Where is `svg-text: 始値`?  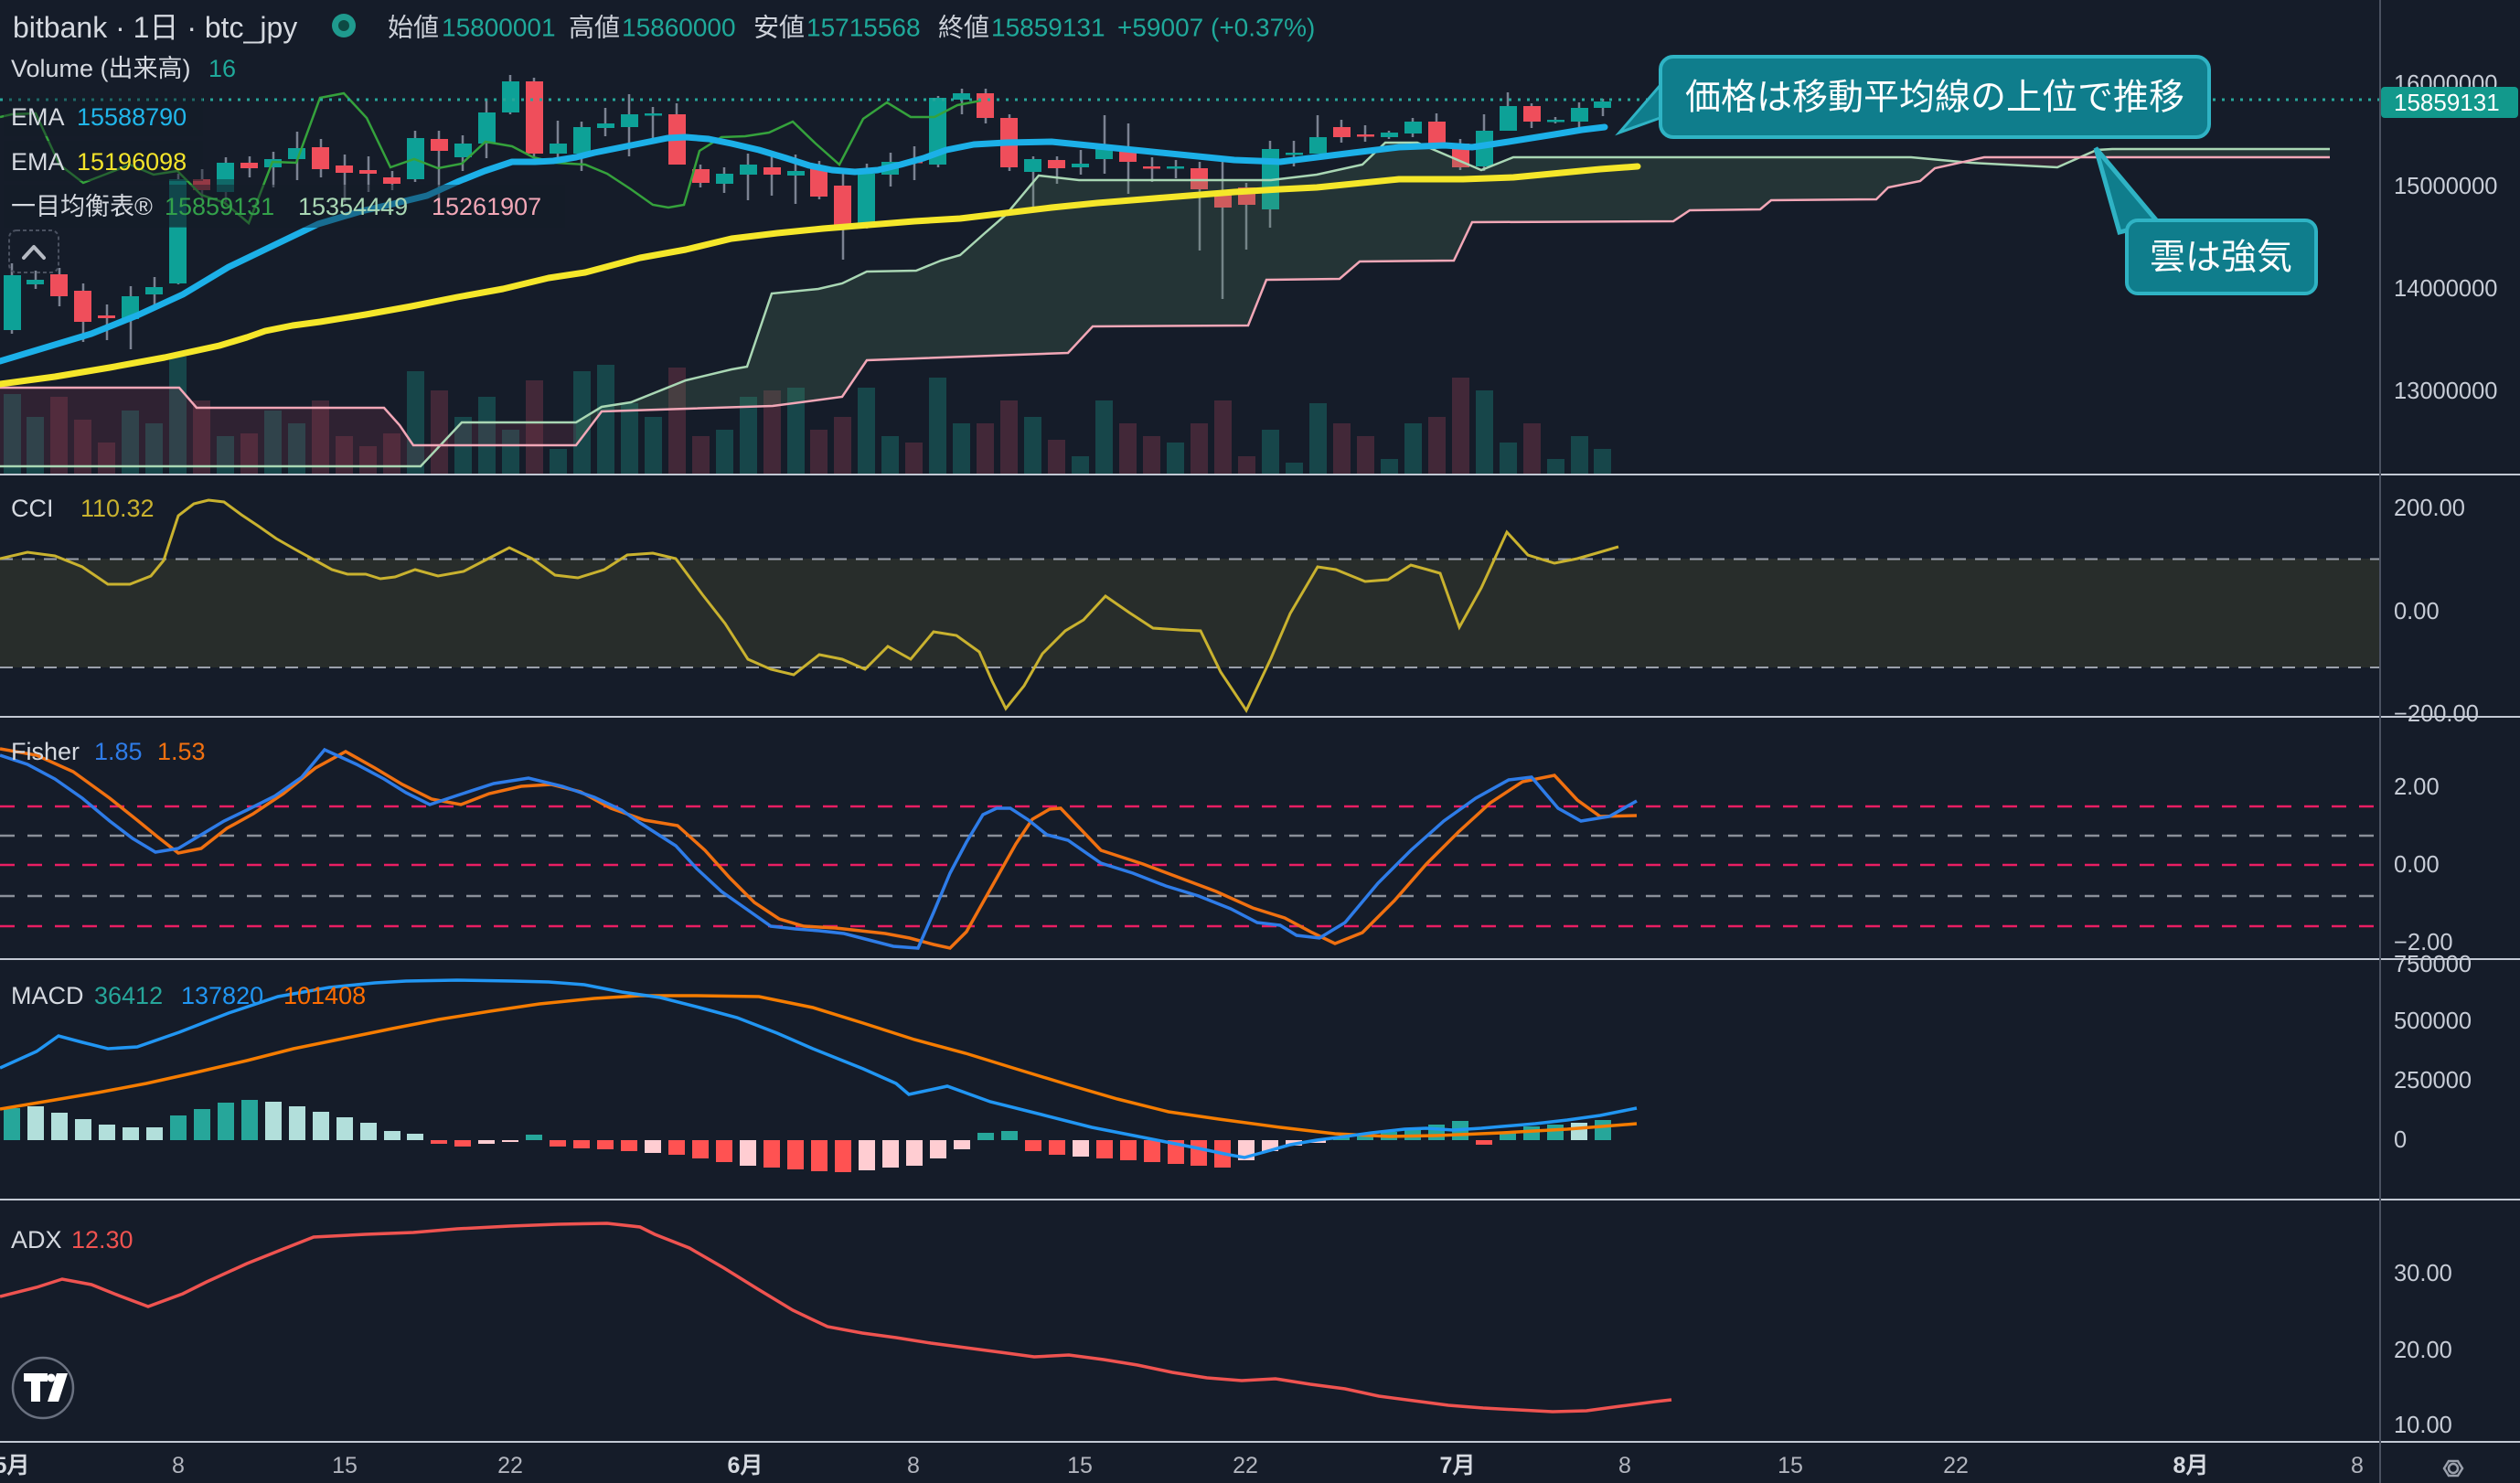 svg-text: 始値 is located at coordinates (413, 28).